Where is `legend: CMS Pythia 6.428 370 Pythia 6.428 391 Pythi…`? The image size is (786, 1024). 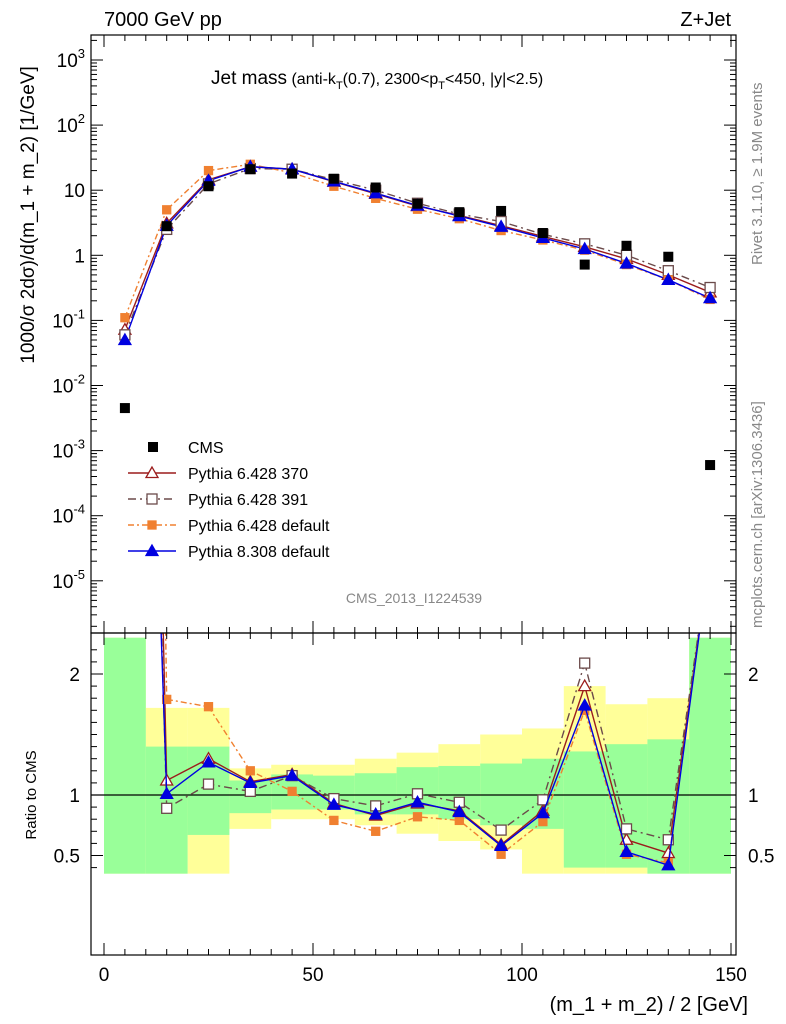 legend: CMS Pythia 6.428 370 Pythia 6.428 391 Pythi… is located at coordinates (229, 500).